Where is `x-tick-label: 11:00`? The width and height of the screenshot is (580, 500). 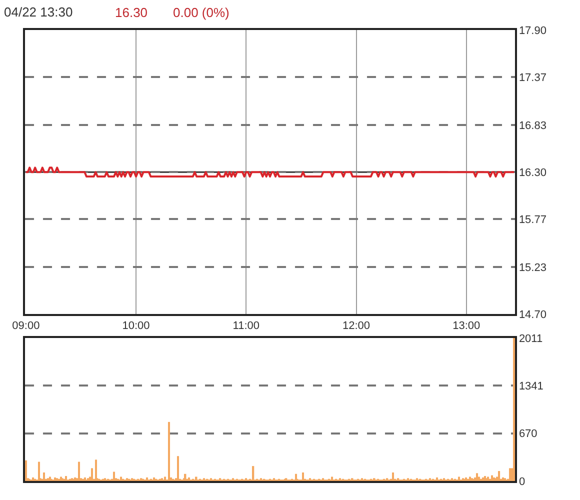 x-tick-label: 11:00 is located at coordinates (246, 326).